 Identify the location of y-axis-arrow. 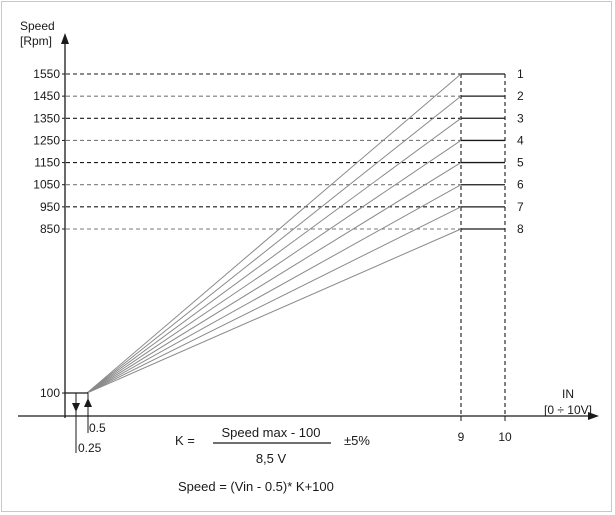
(65, 38).